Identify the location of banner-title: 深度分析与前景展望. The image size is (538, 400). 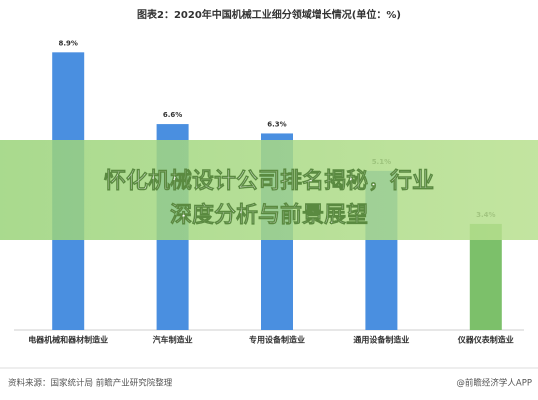
(269, 215).